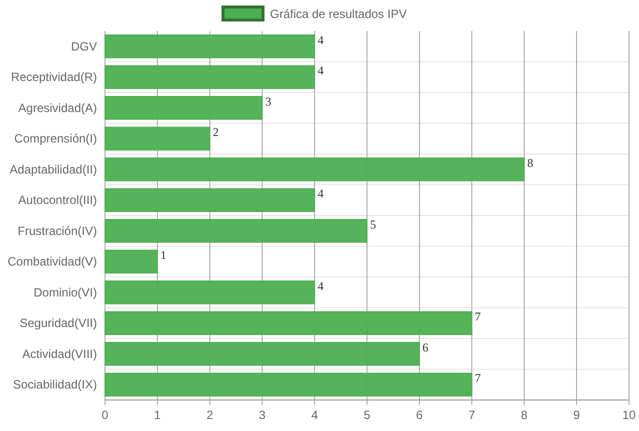  Describe the element at coordinates (210, 415) in the screenshot. I see `x-tick-label: 2` at that location.